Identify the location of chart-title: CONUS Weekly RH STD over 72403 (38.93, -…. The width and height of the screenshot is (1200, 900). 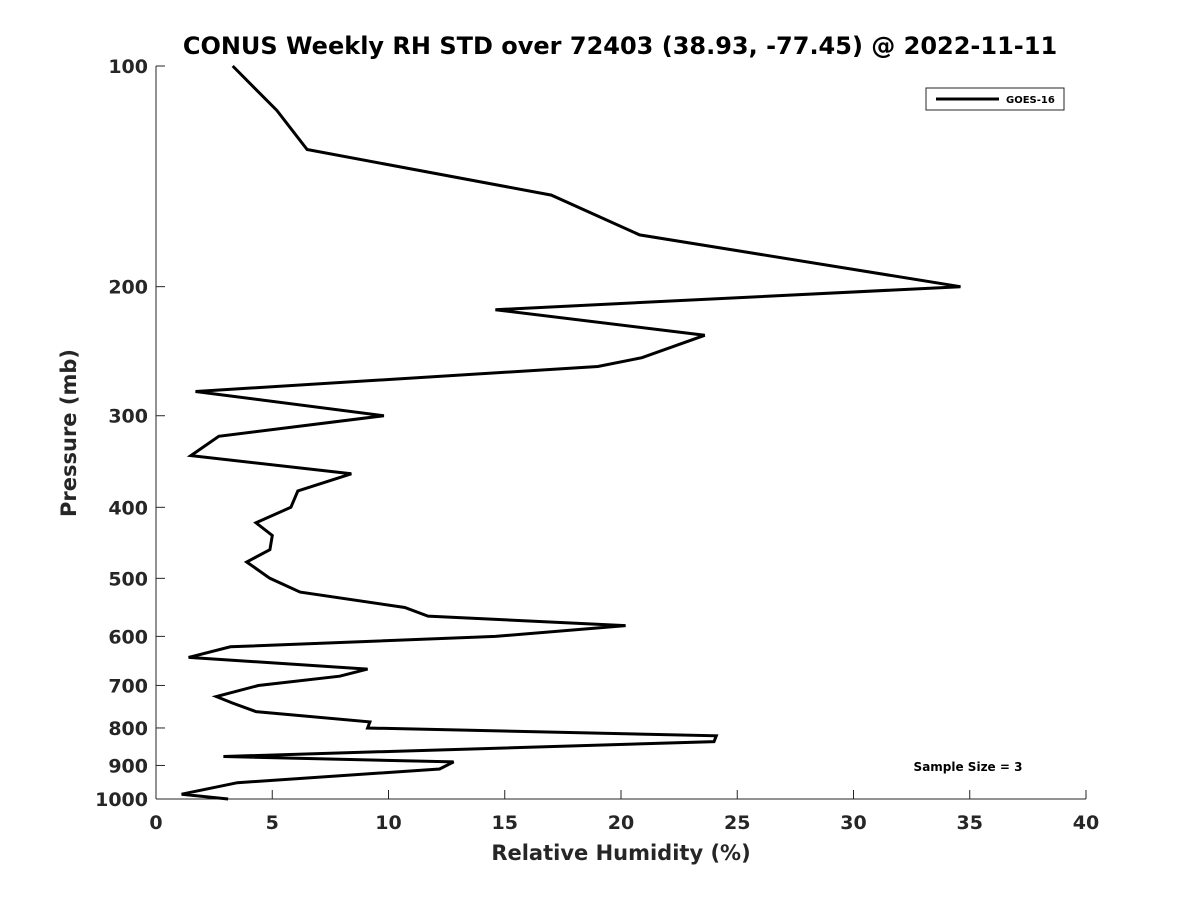
(620, 46).